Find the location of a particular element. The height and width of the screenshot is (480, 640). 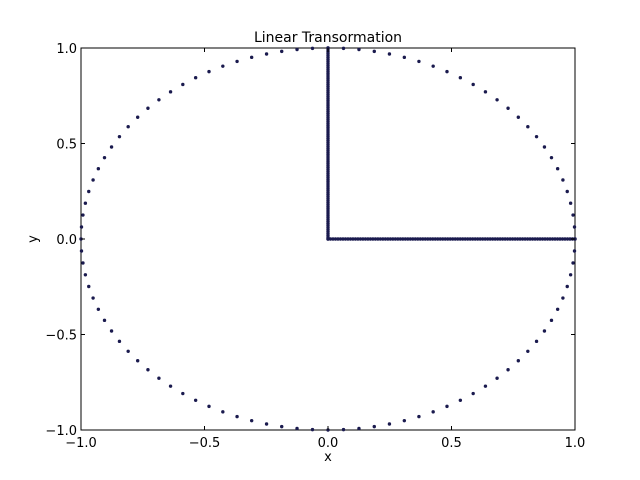

y-tick-label: 0.0 is located at coordinates (66, 240).